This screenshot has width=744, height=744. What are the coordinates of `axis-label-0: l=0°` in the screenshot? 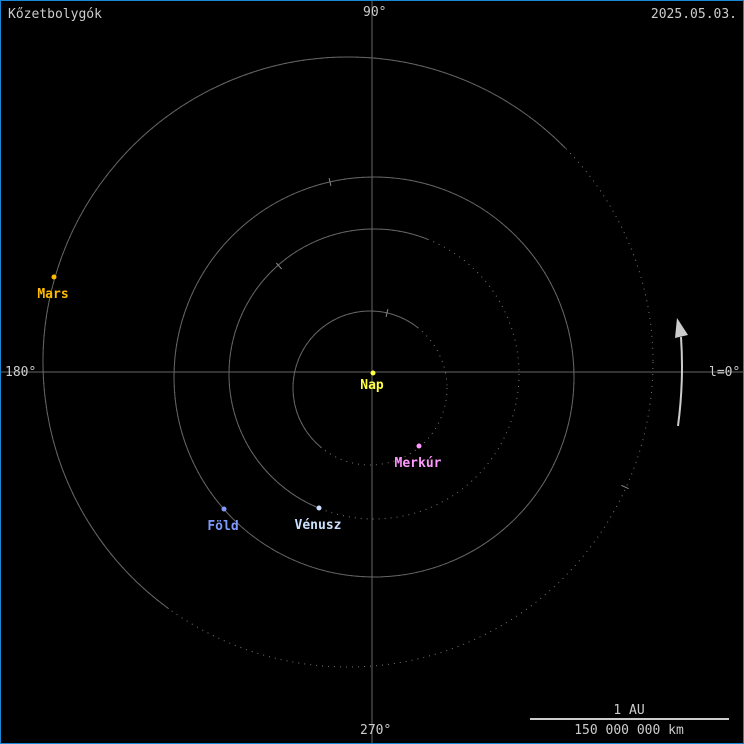 It's located at (725, 372).